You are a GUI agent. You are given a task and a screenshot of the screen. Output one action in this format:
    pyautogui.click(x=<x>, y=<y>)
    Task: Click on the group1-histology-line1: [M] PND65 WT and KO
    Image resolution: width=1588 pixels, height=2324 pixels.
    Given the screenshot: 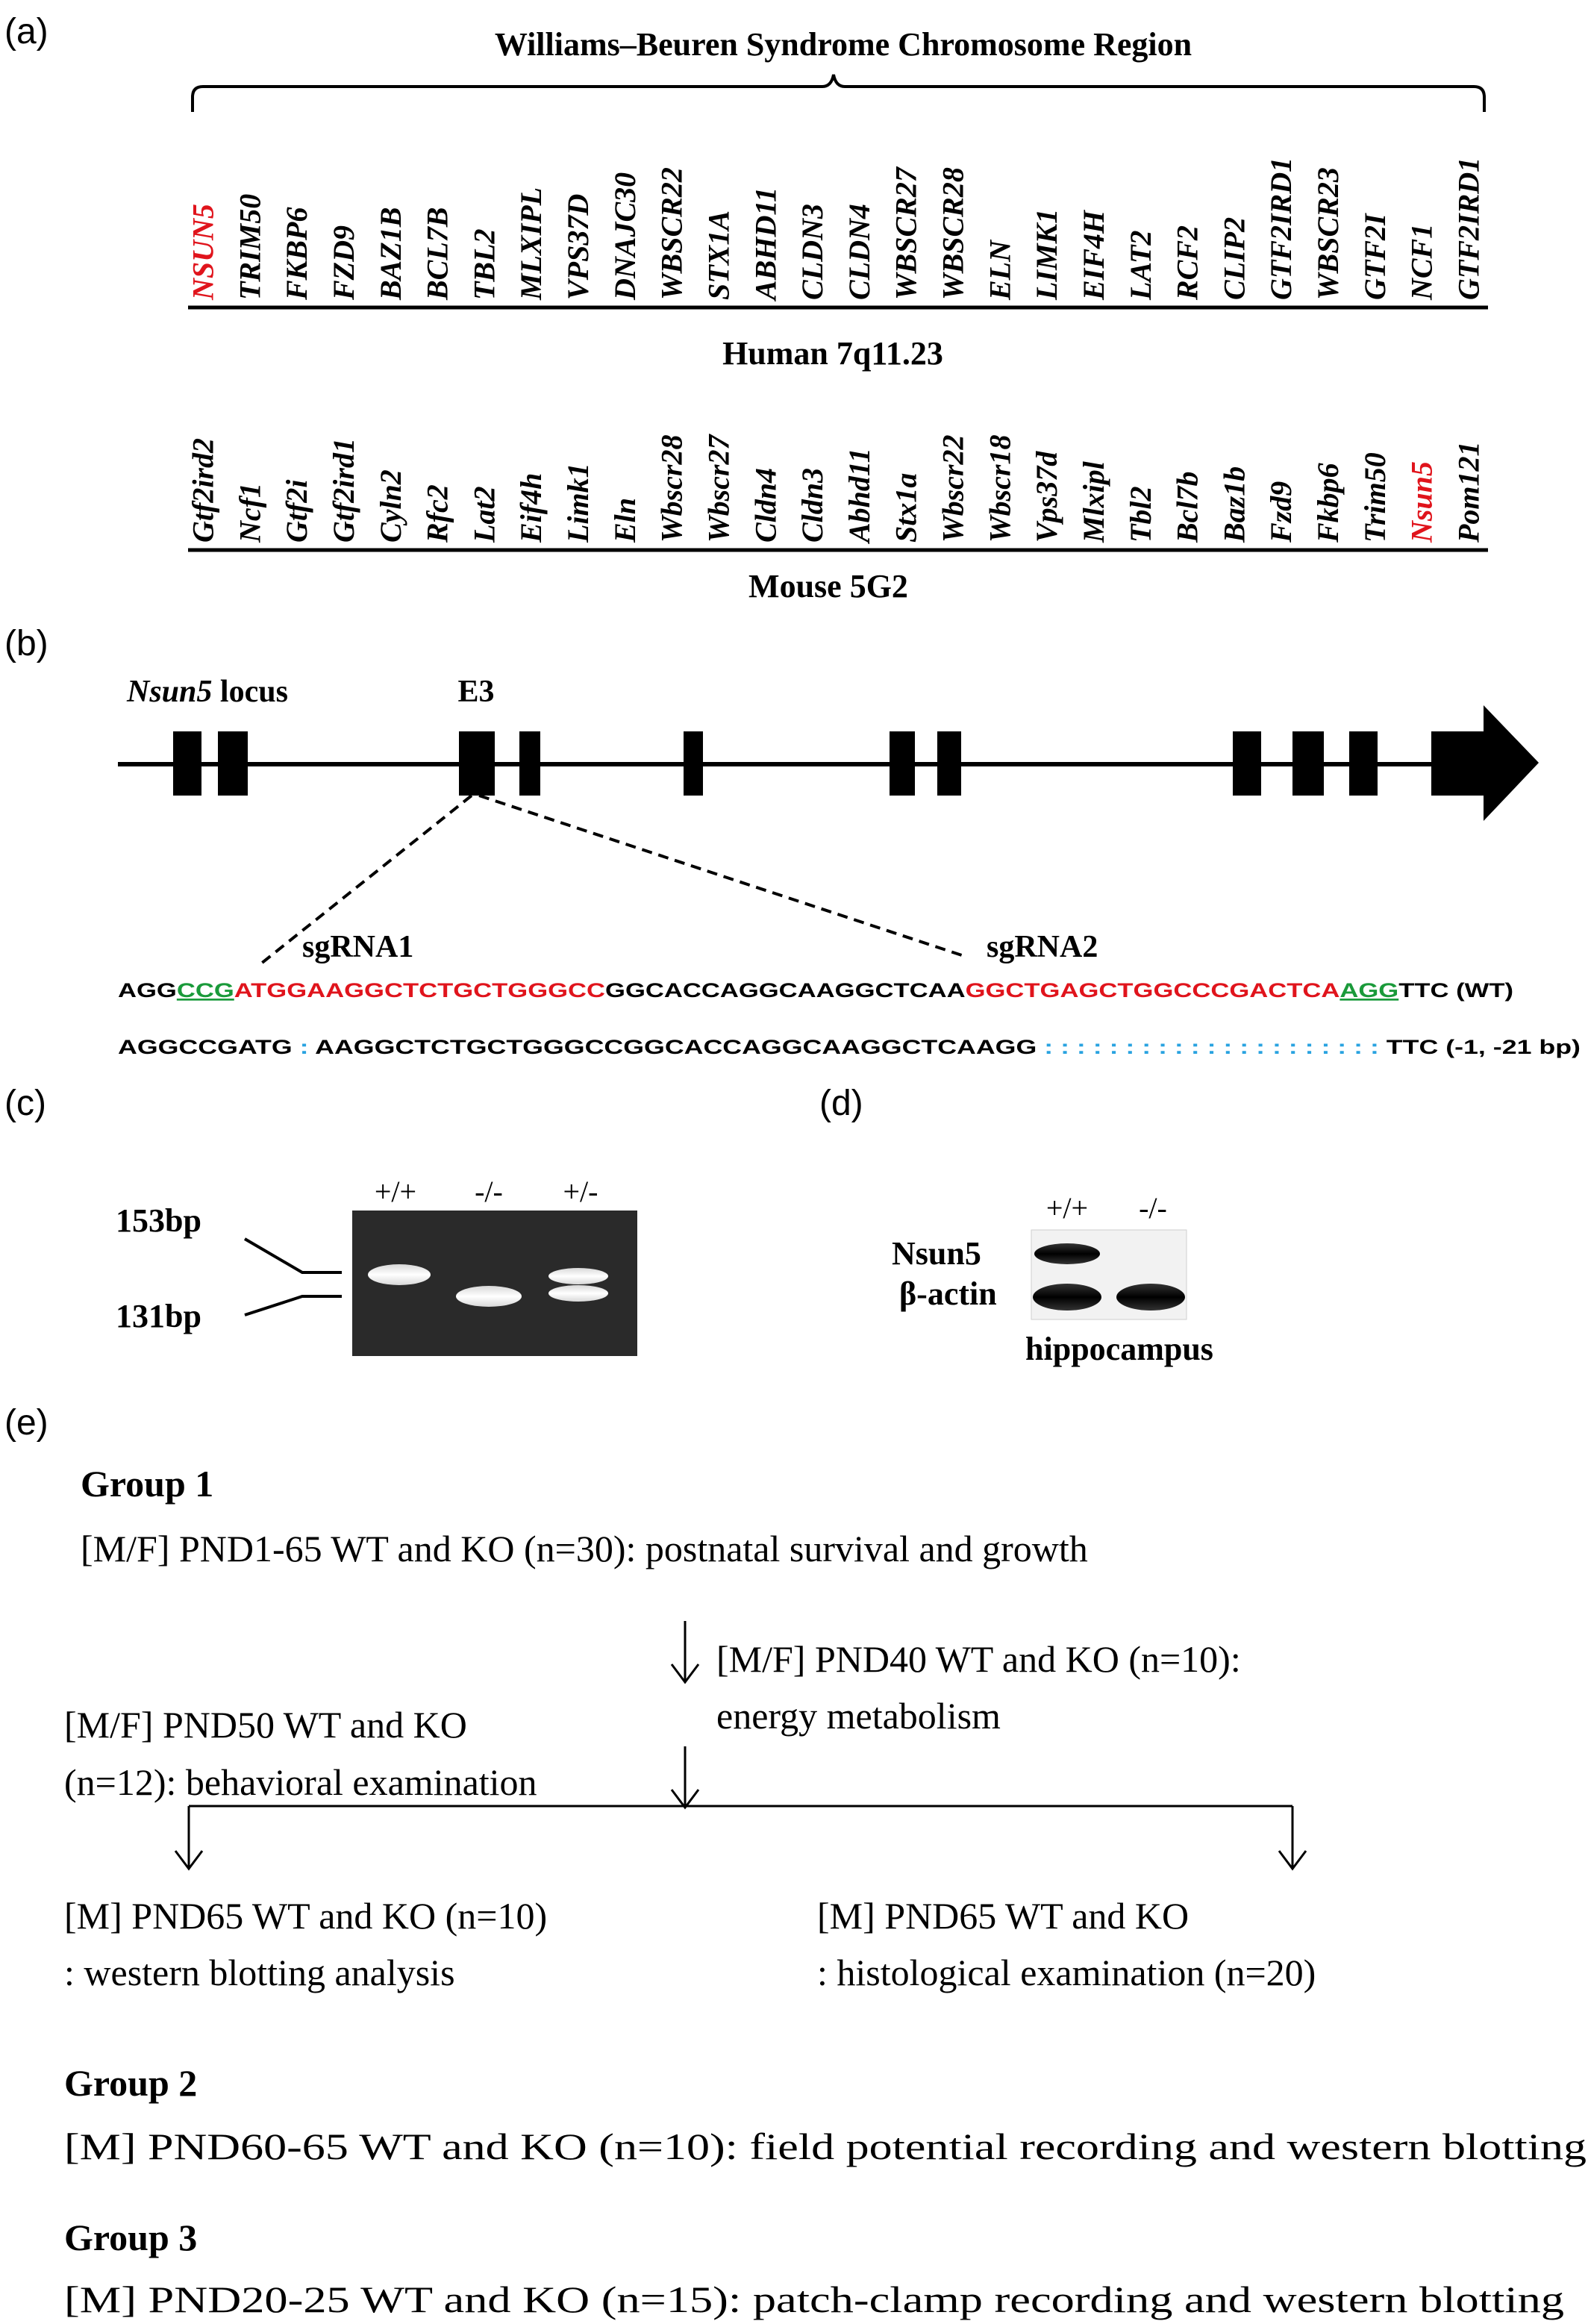 What is the action you would take?
    pyautogui.click(x=1003, y=1916)
    